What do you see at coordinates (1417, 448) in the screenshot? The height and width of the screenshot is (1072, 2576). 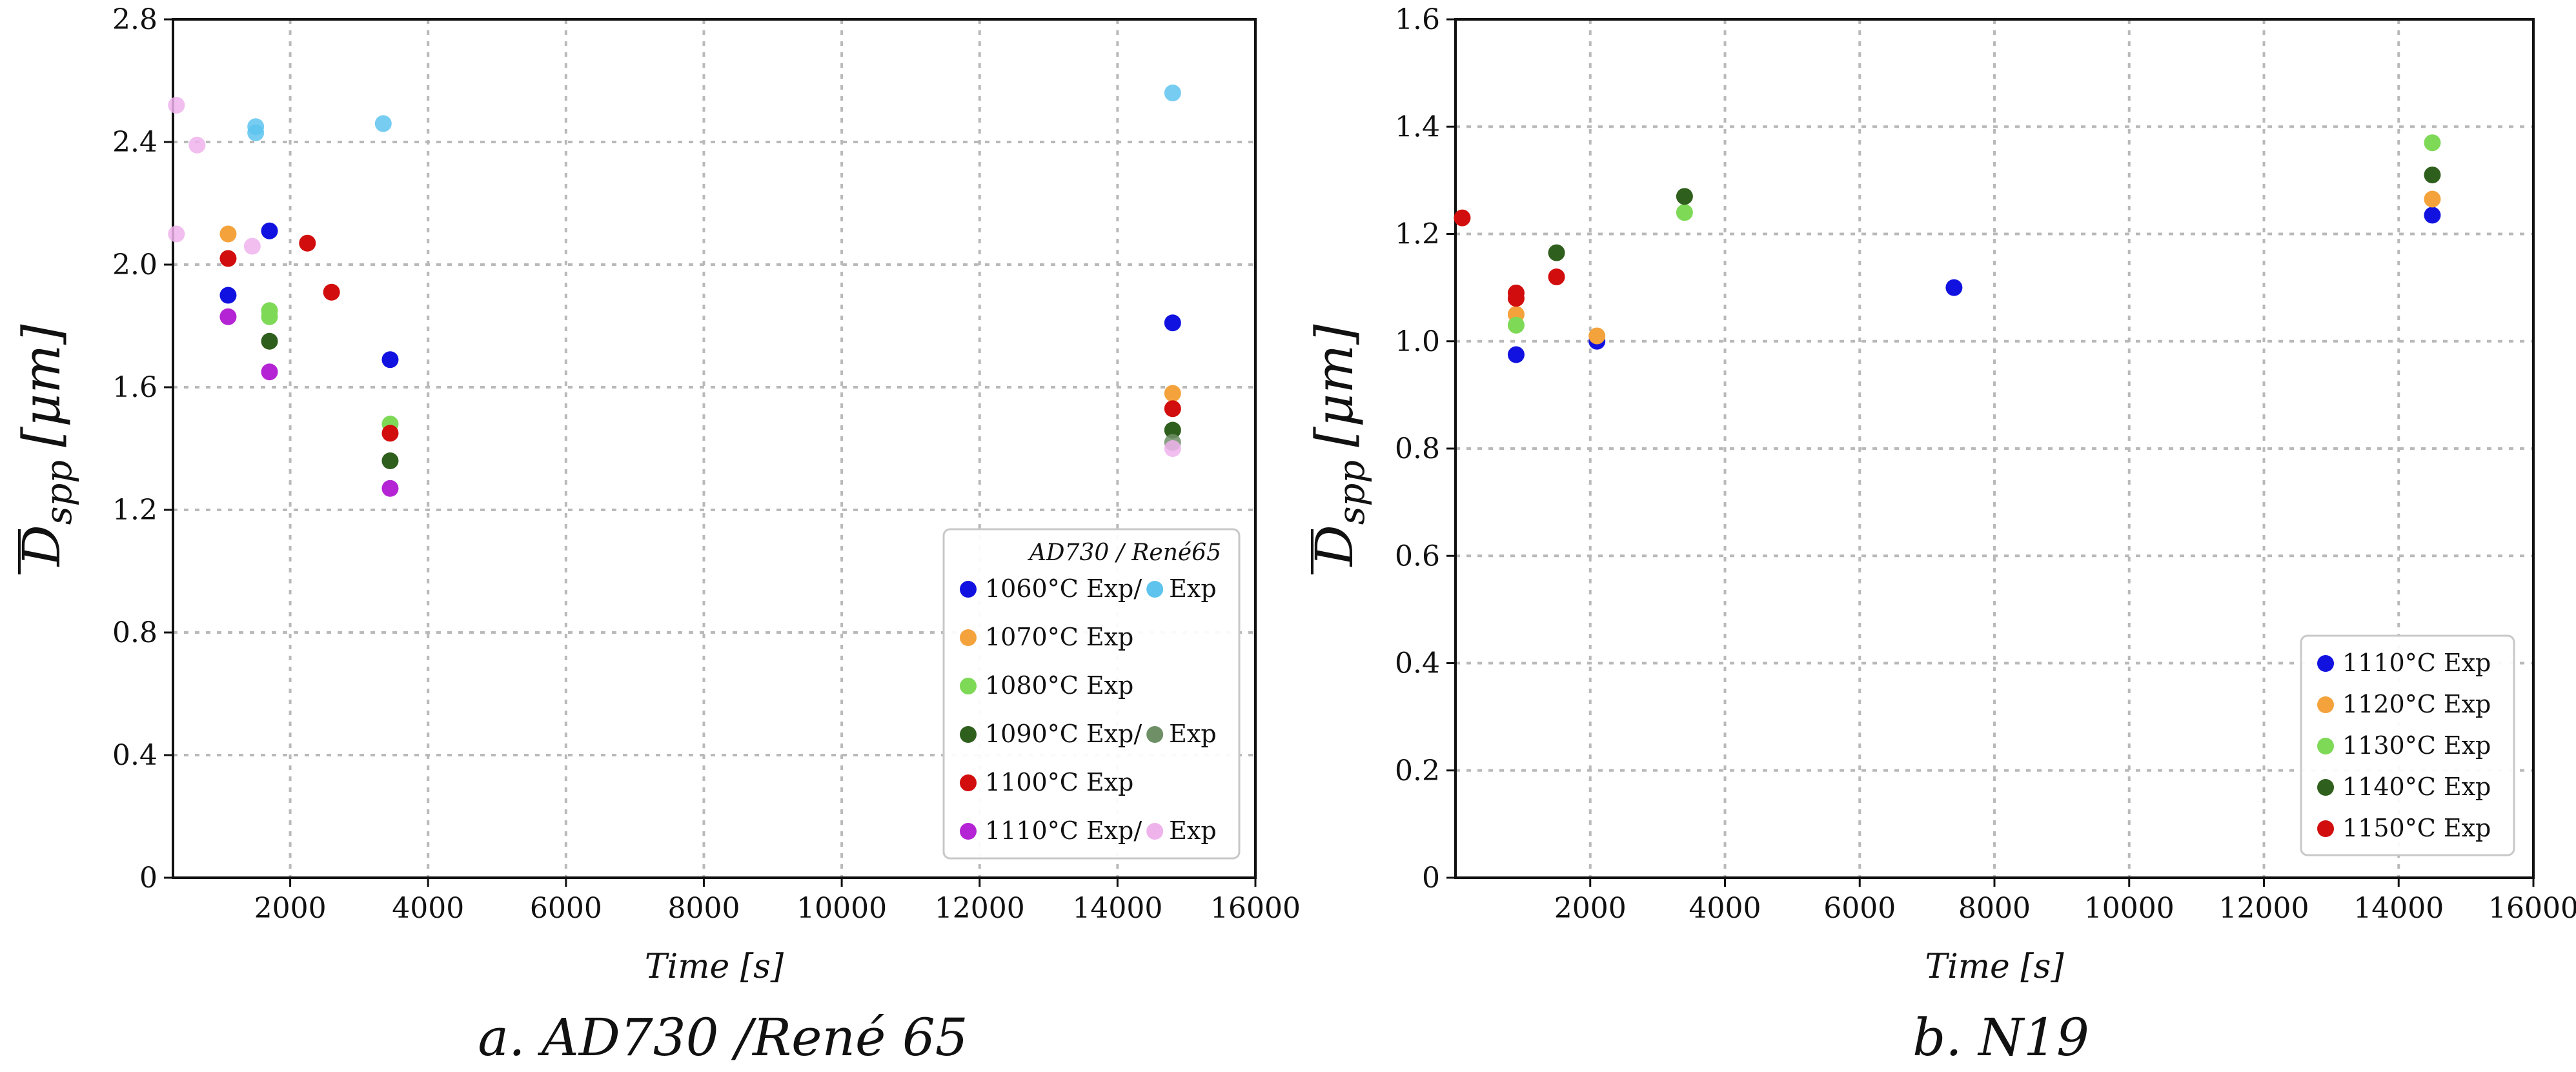 I see `y-tick-label: 0.8` at bounding box center [1417, 448].